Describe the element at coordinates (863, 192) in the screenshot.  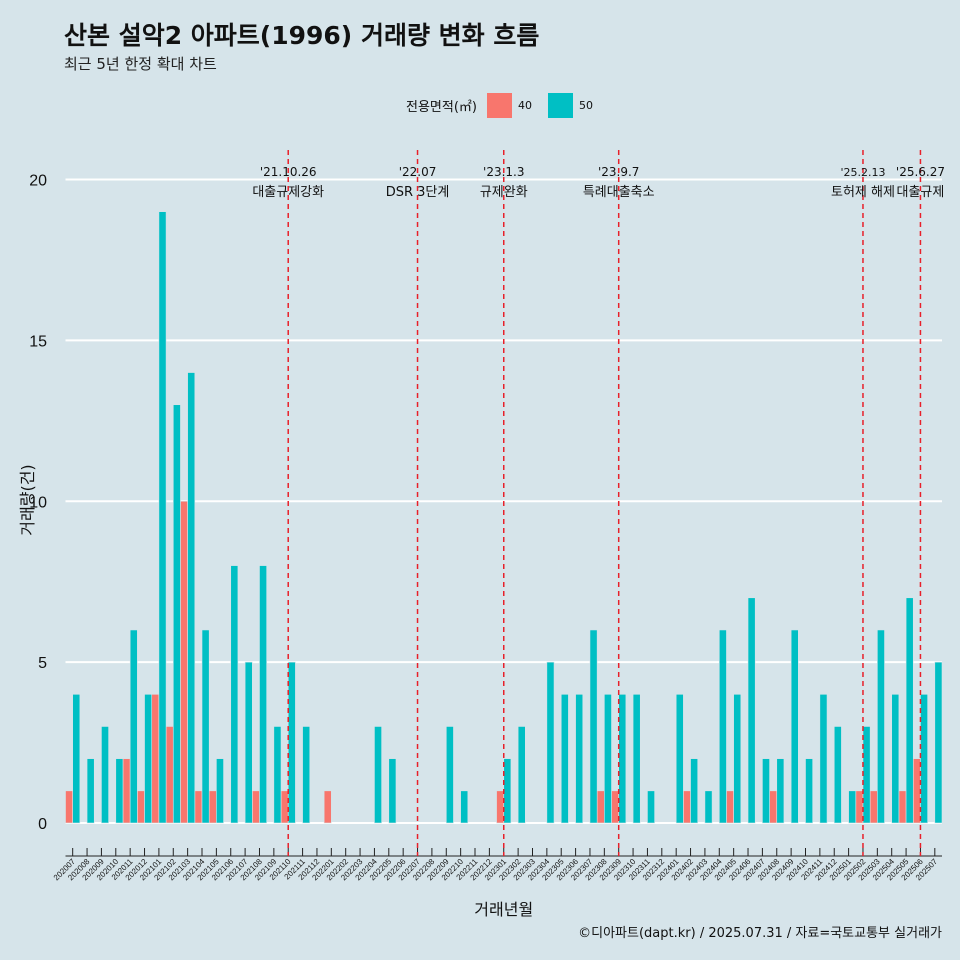
I see `event-label: 토허제 해제` at that location.